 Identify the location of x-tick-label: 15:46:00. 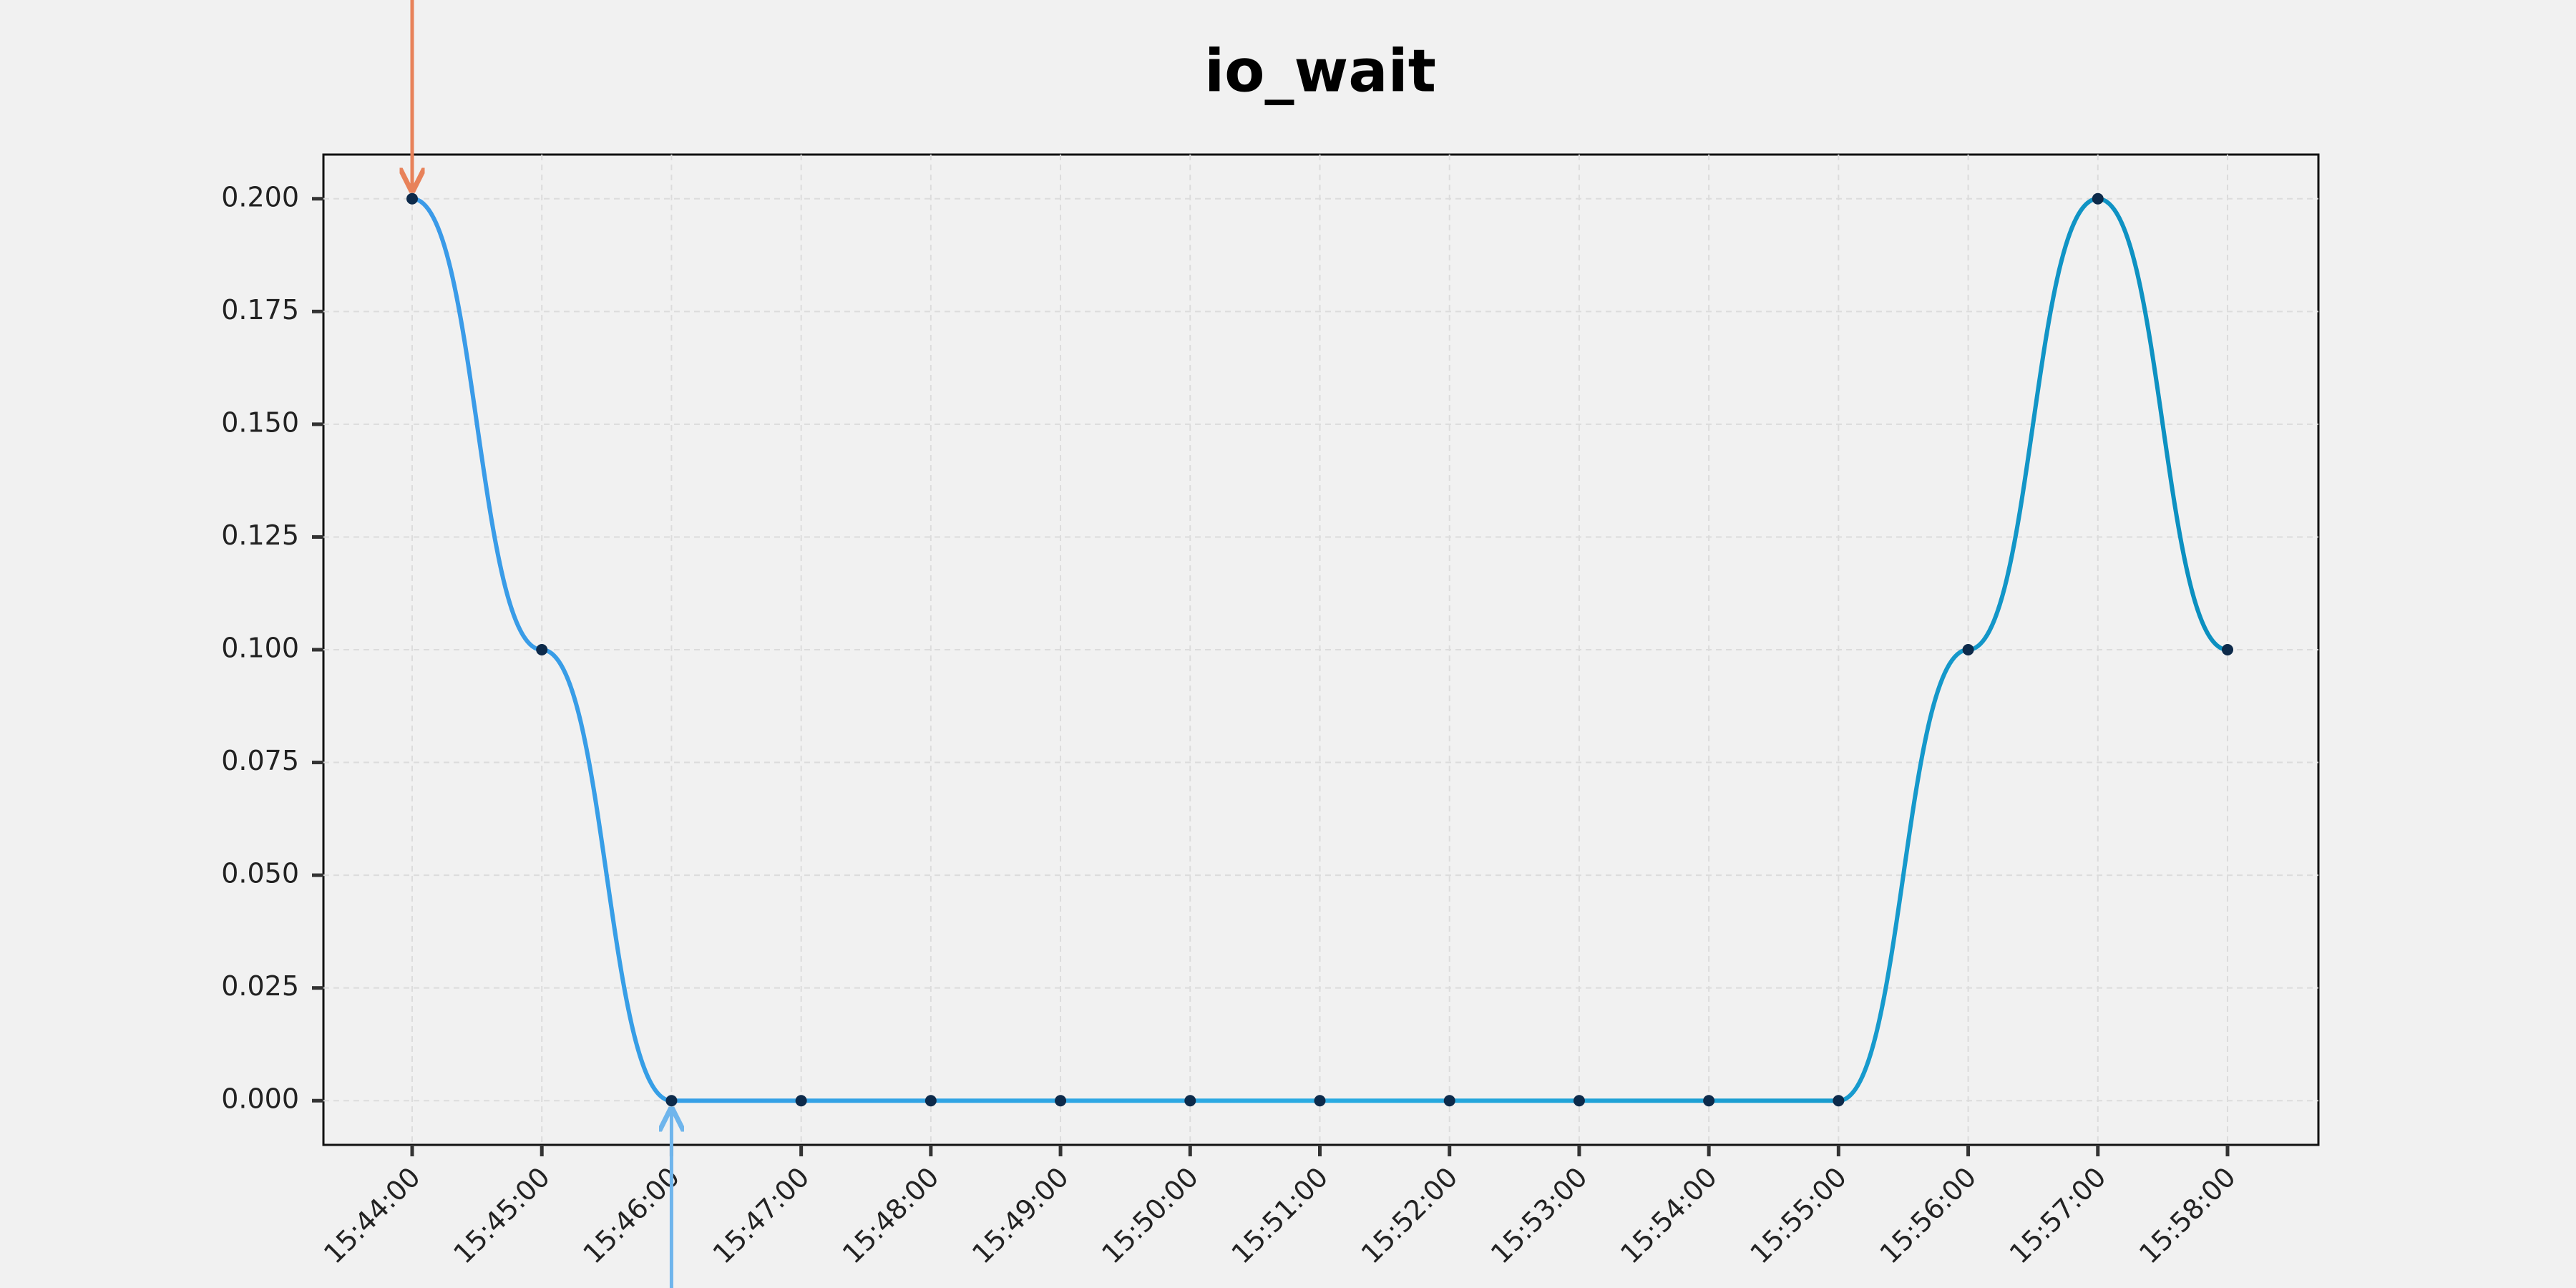
(631, 1215).